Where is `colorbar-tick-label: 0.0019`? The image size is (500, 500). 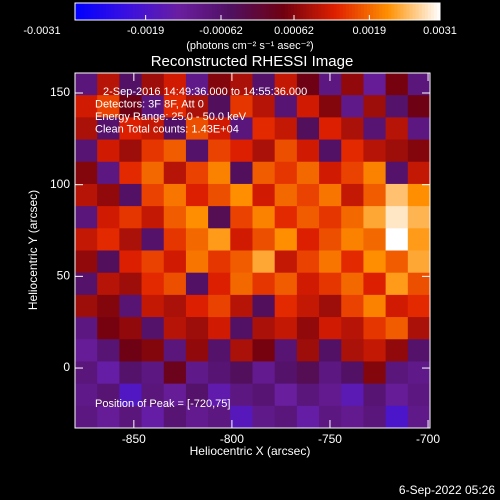
colorbar-tick-label: 0.0019 is located at coordinates (370, 31).